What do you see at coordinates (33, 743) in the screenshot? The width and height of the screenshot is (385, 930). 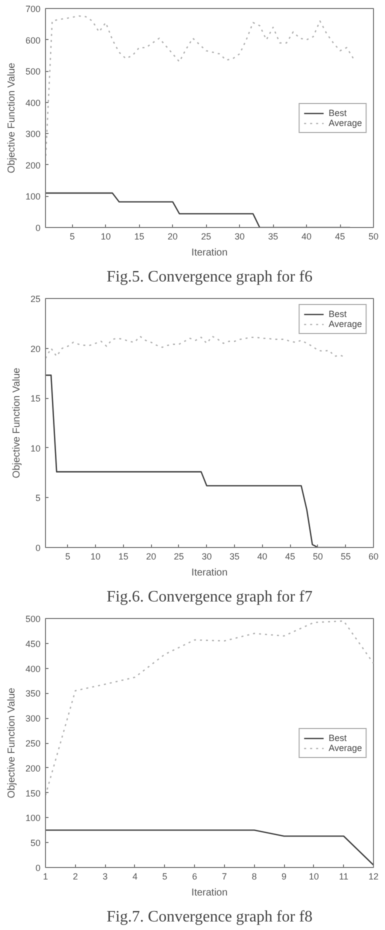 I see `y-tick-label: 250` at bounding box center [33, 743].